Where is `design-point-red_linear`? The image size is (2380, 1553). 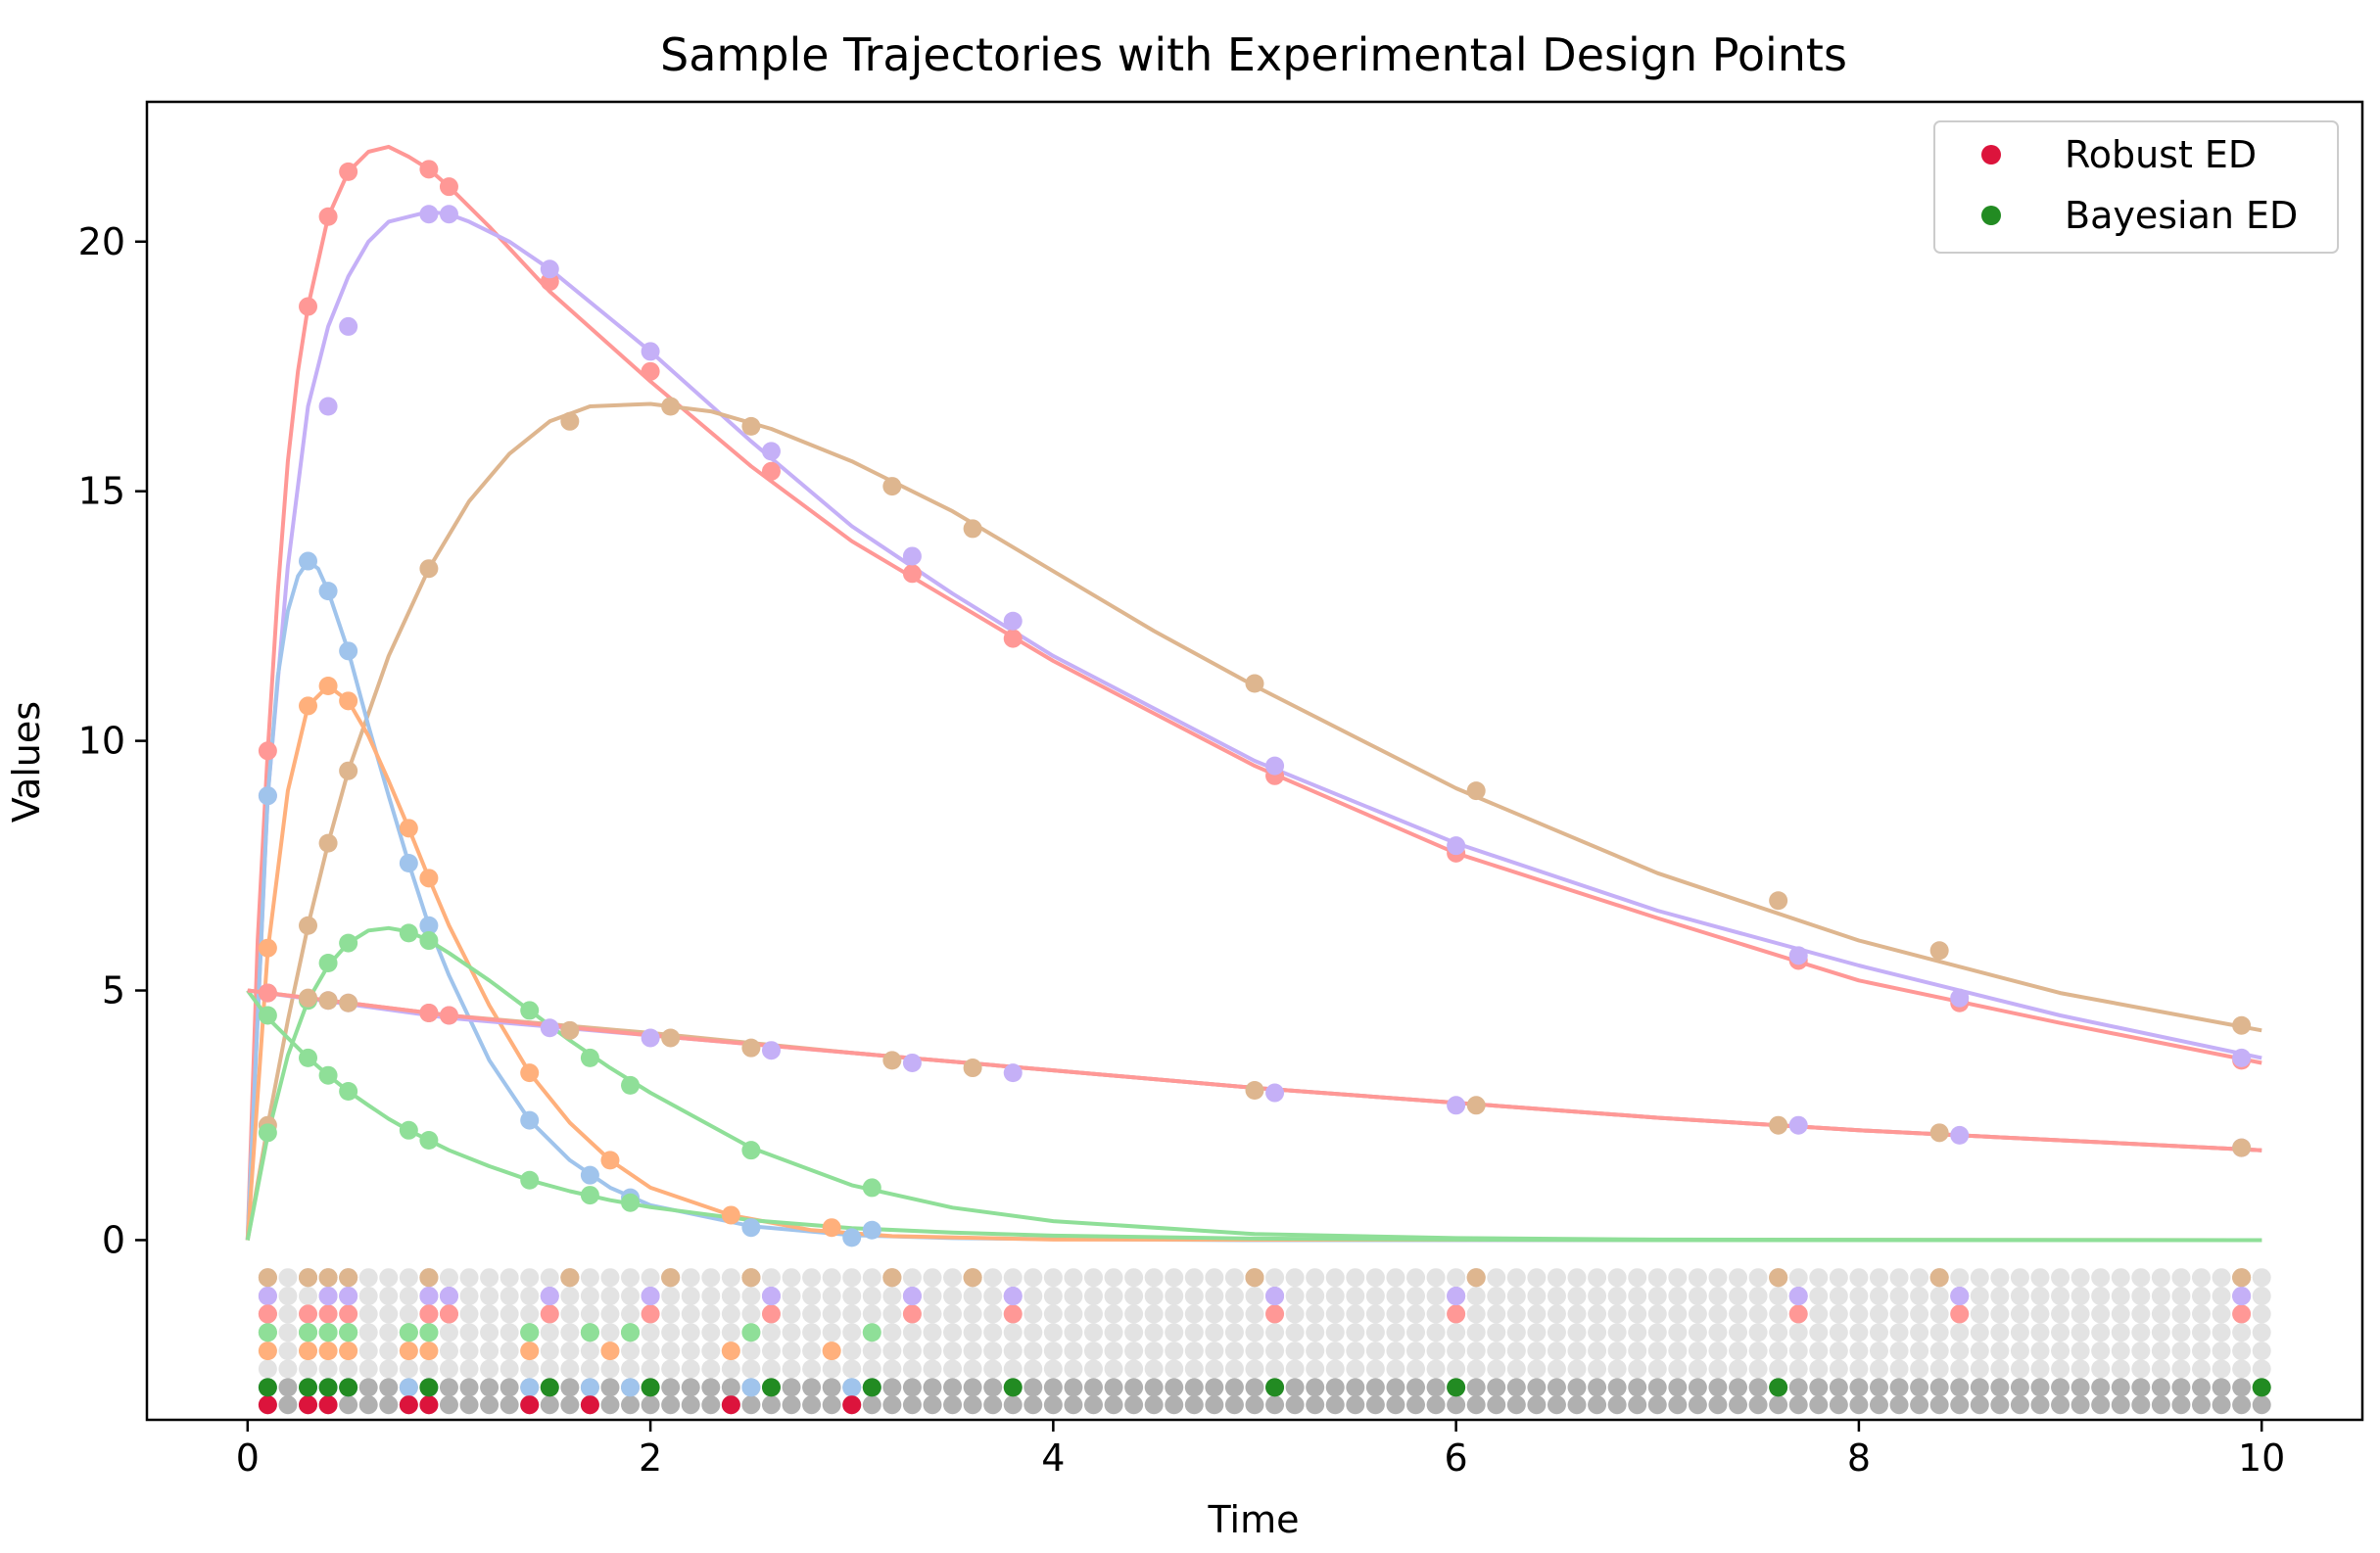 design-point-red_linear is located at coordinates (448, 1314).